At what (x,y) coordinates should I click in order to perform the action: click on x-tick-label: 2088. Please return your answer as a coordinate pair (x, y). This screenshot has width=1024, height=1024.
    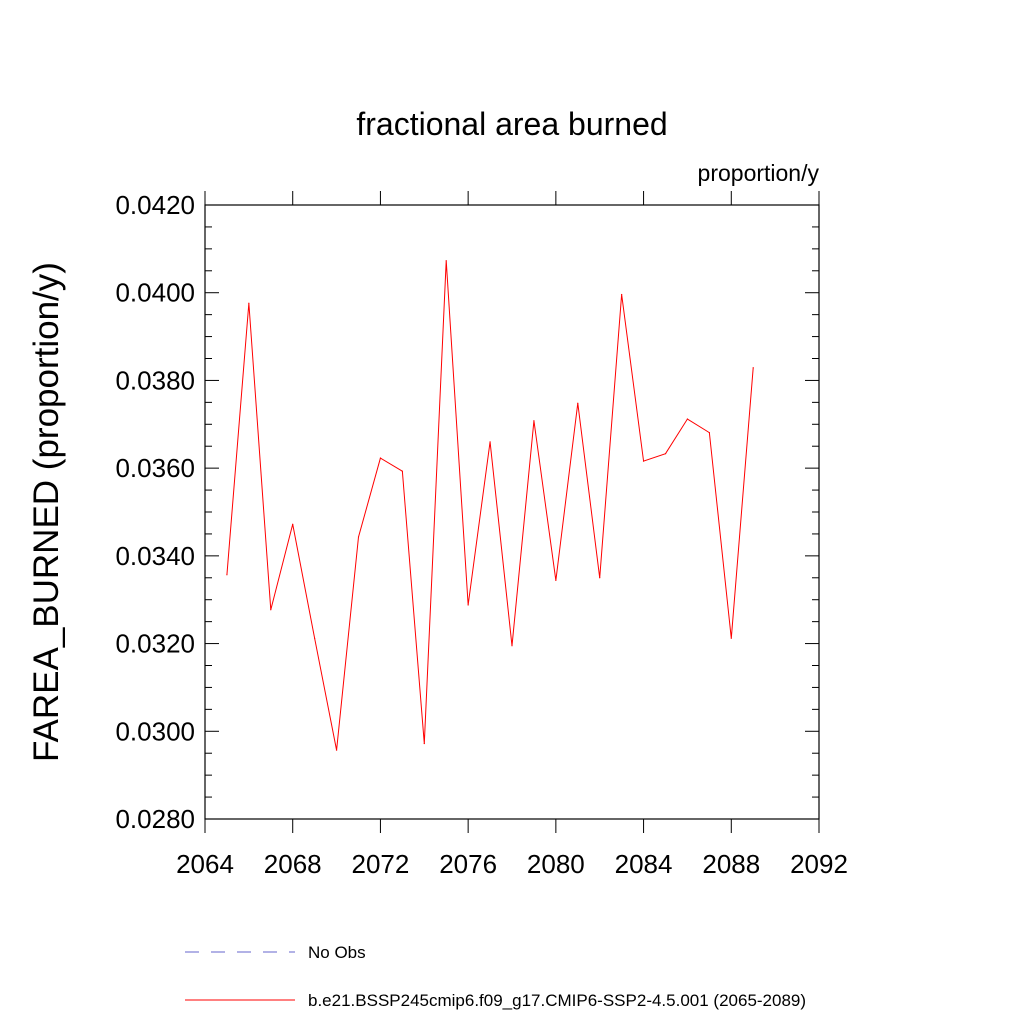
    Looking at the image, I should click on (731, 864).